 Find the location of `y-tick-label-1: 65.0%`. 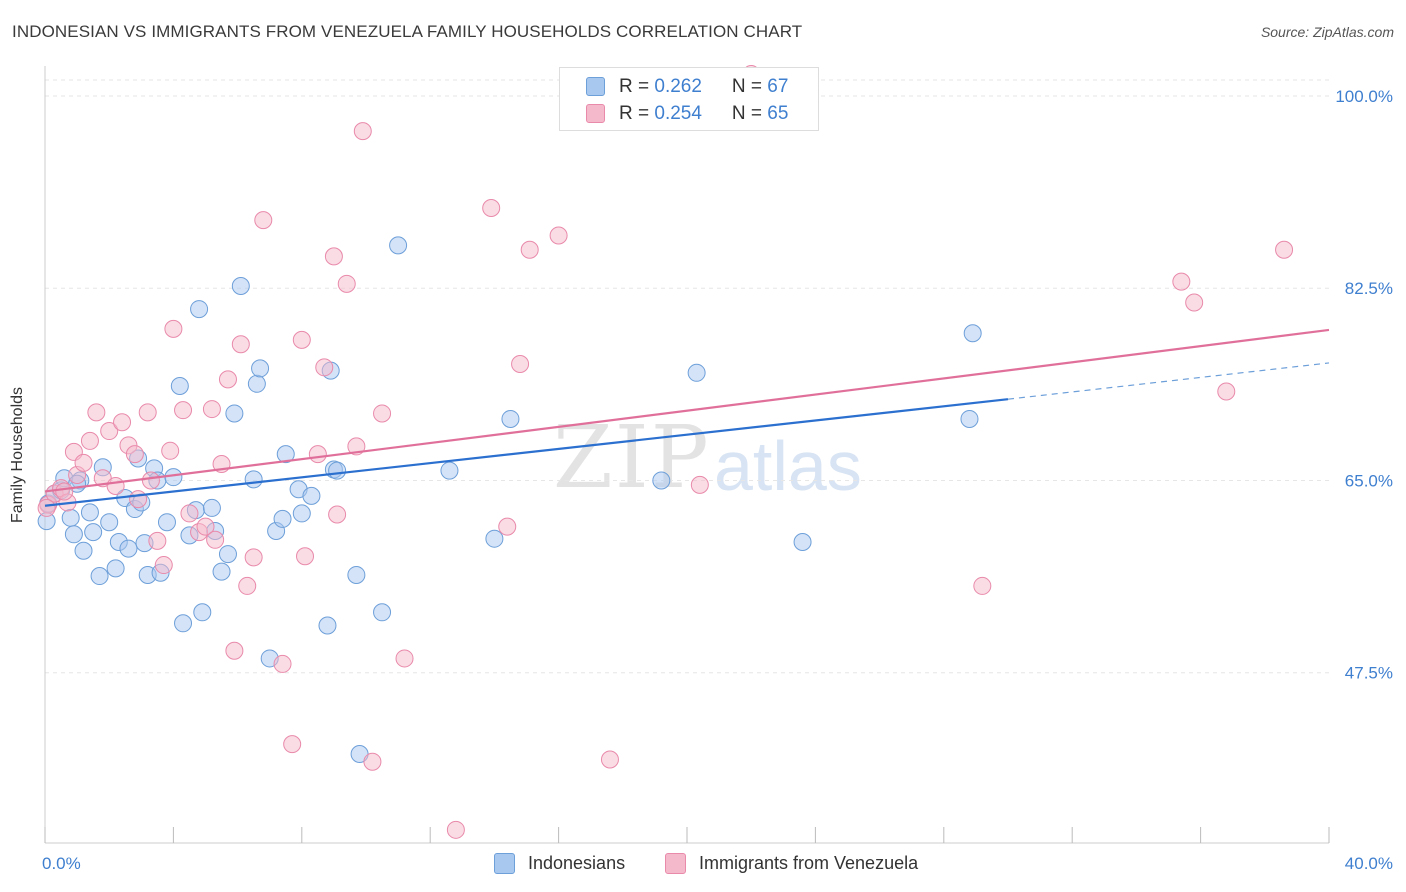

y-tick-label-1: 65.0% is located at coordinates (1369, 480).